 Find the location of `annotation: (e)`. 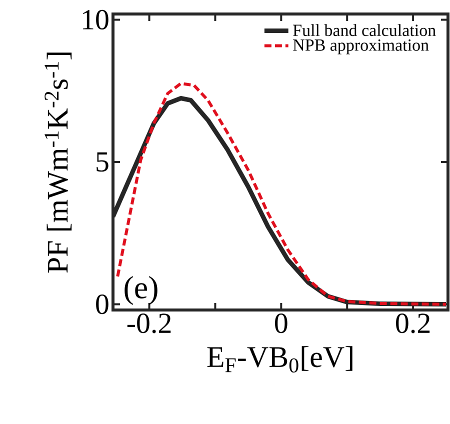

annotation: (e) is located at coordinates (141, 290).